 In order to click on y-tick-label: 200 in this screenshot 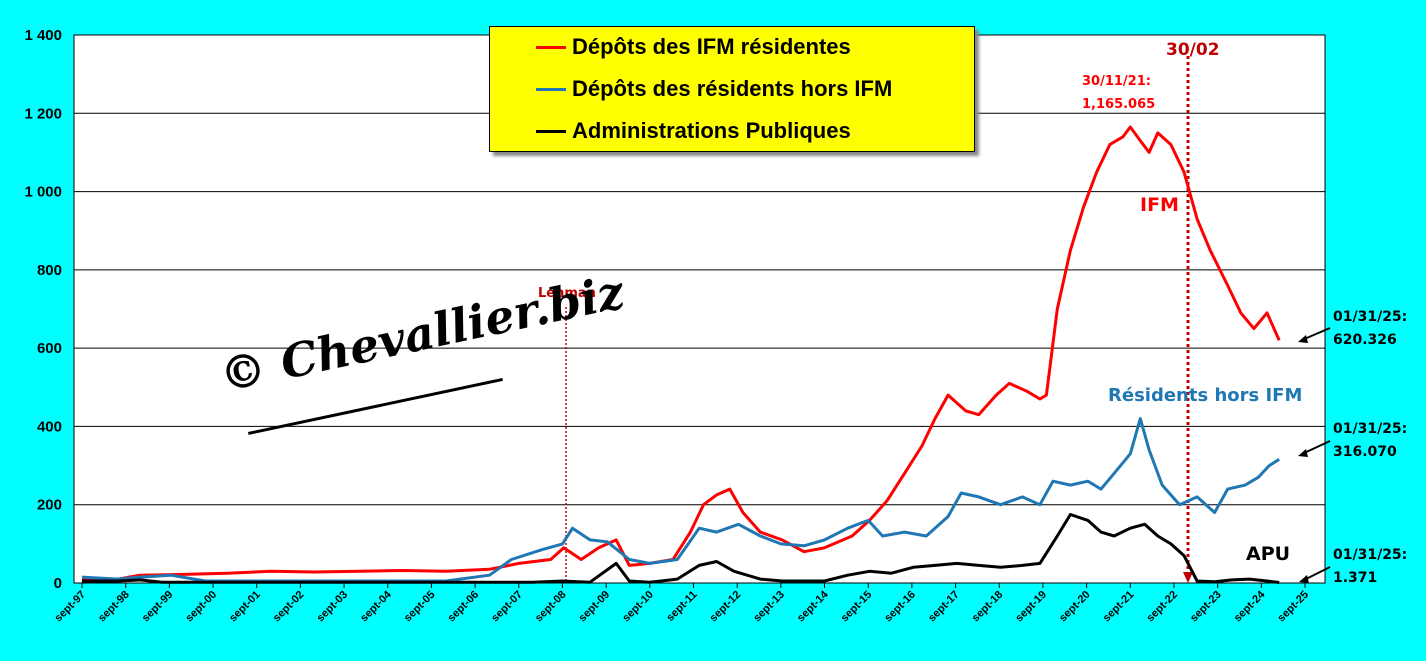, I will do `click(49, 505)`.